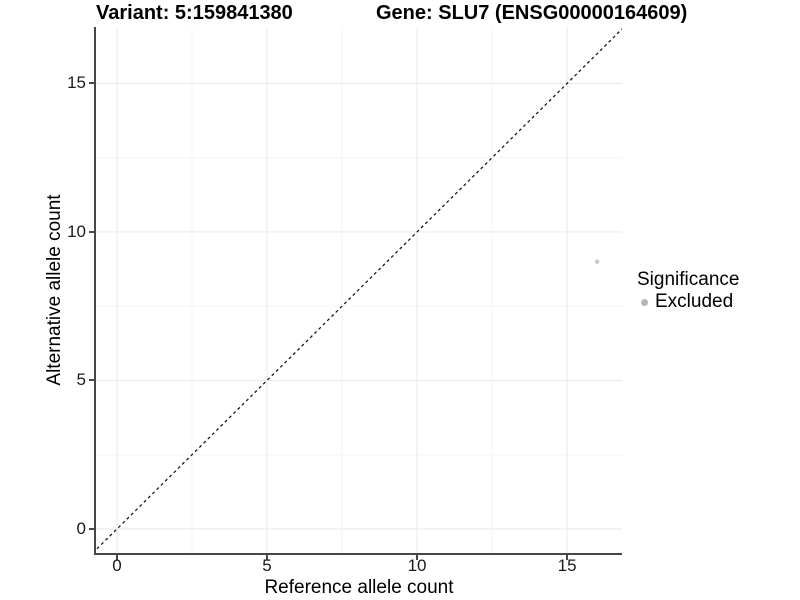  Describe the element at coordinates (194, 13) in the screenshot. I see `variant-title: Variant: 5:159841380` at that location.